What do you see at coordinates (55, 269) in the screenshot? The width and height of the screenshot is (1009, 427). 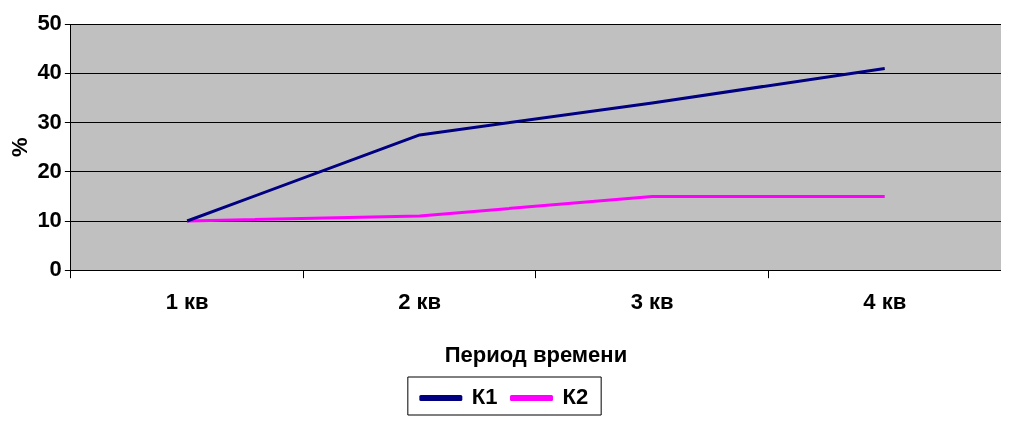 I see `y-tick-label: 0` at bounding box center [55, 269].